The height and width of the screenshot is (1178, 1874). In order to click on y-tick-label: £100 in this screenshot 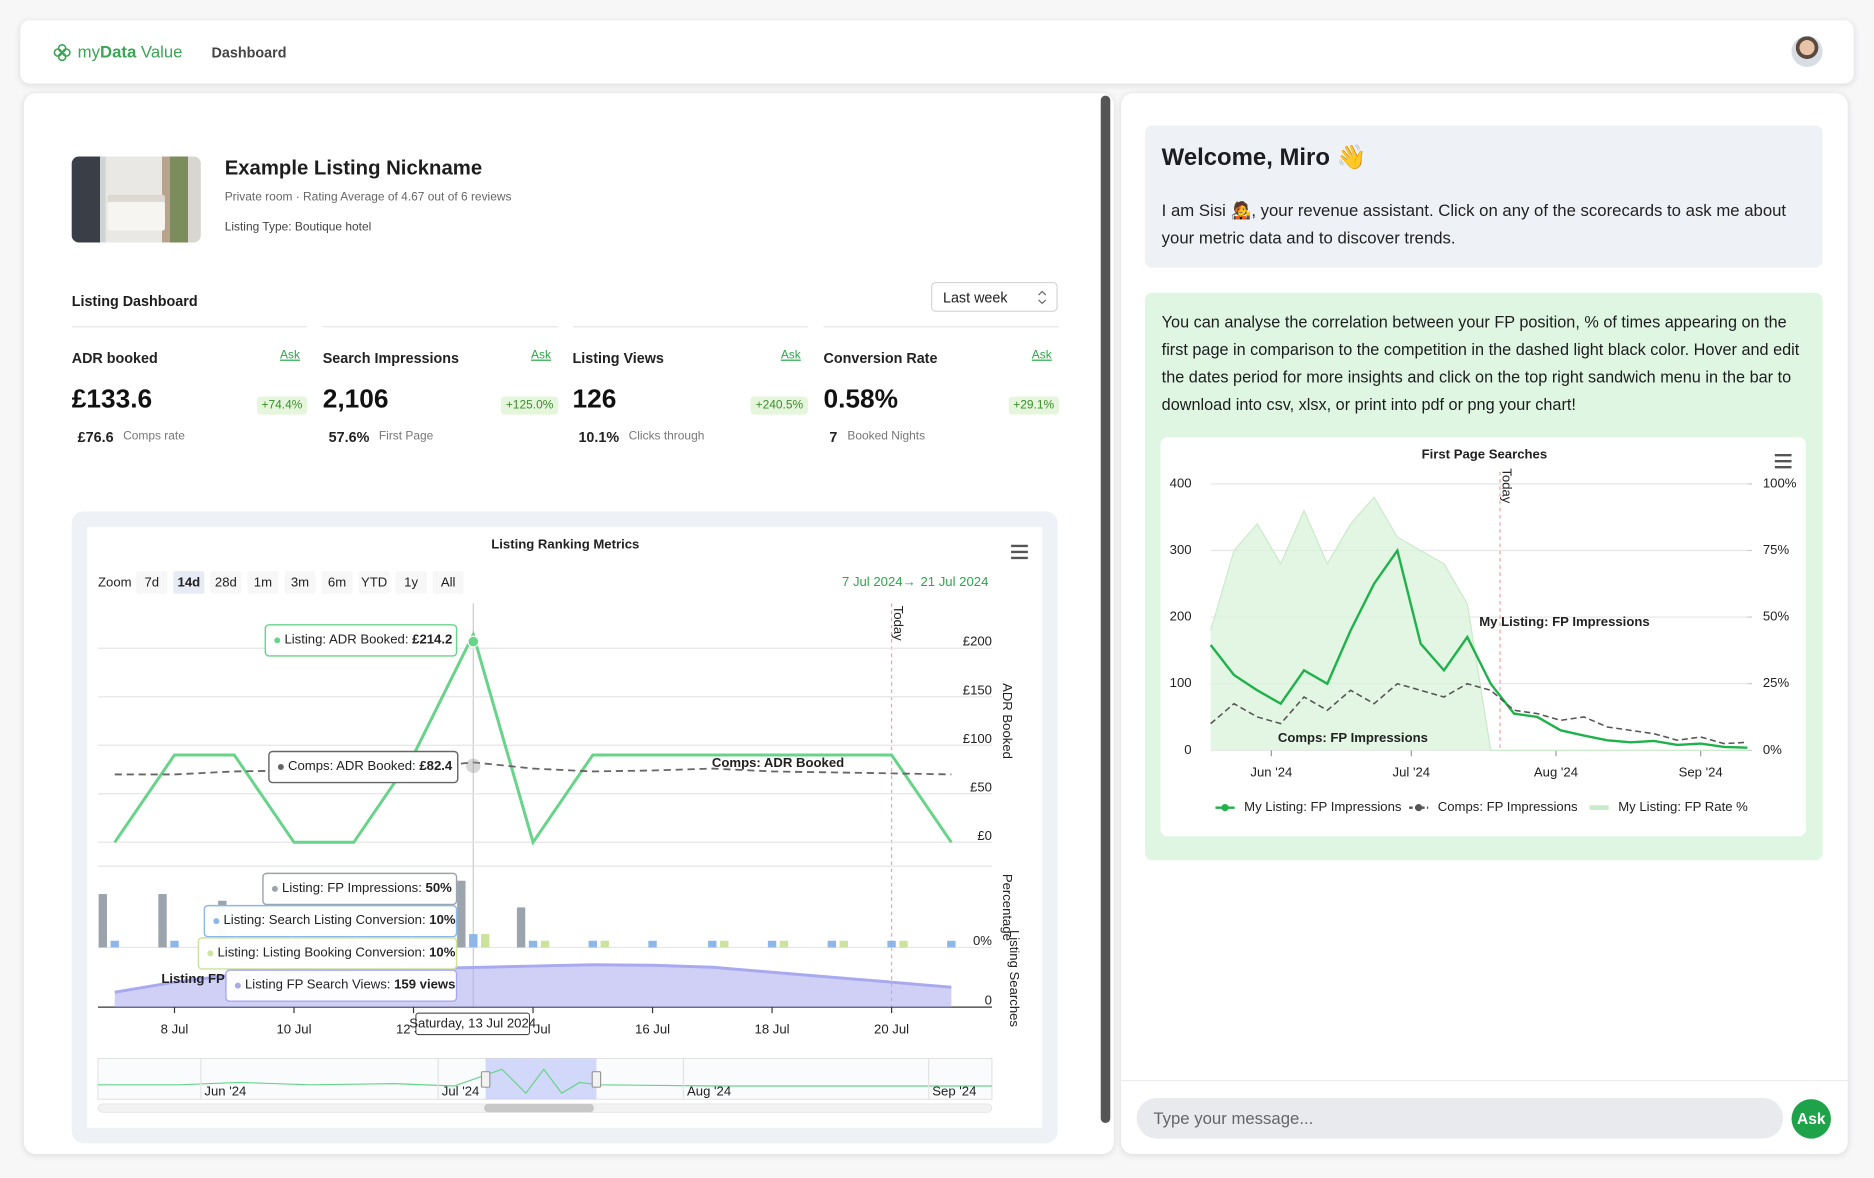, I will do `click(977, 738)`.